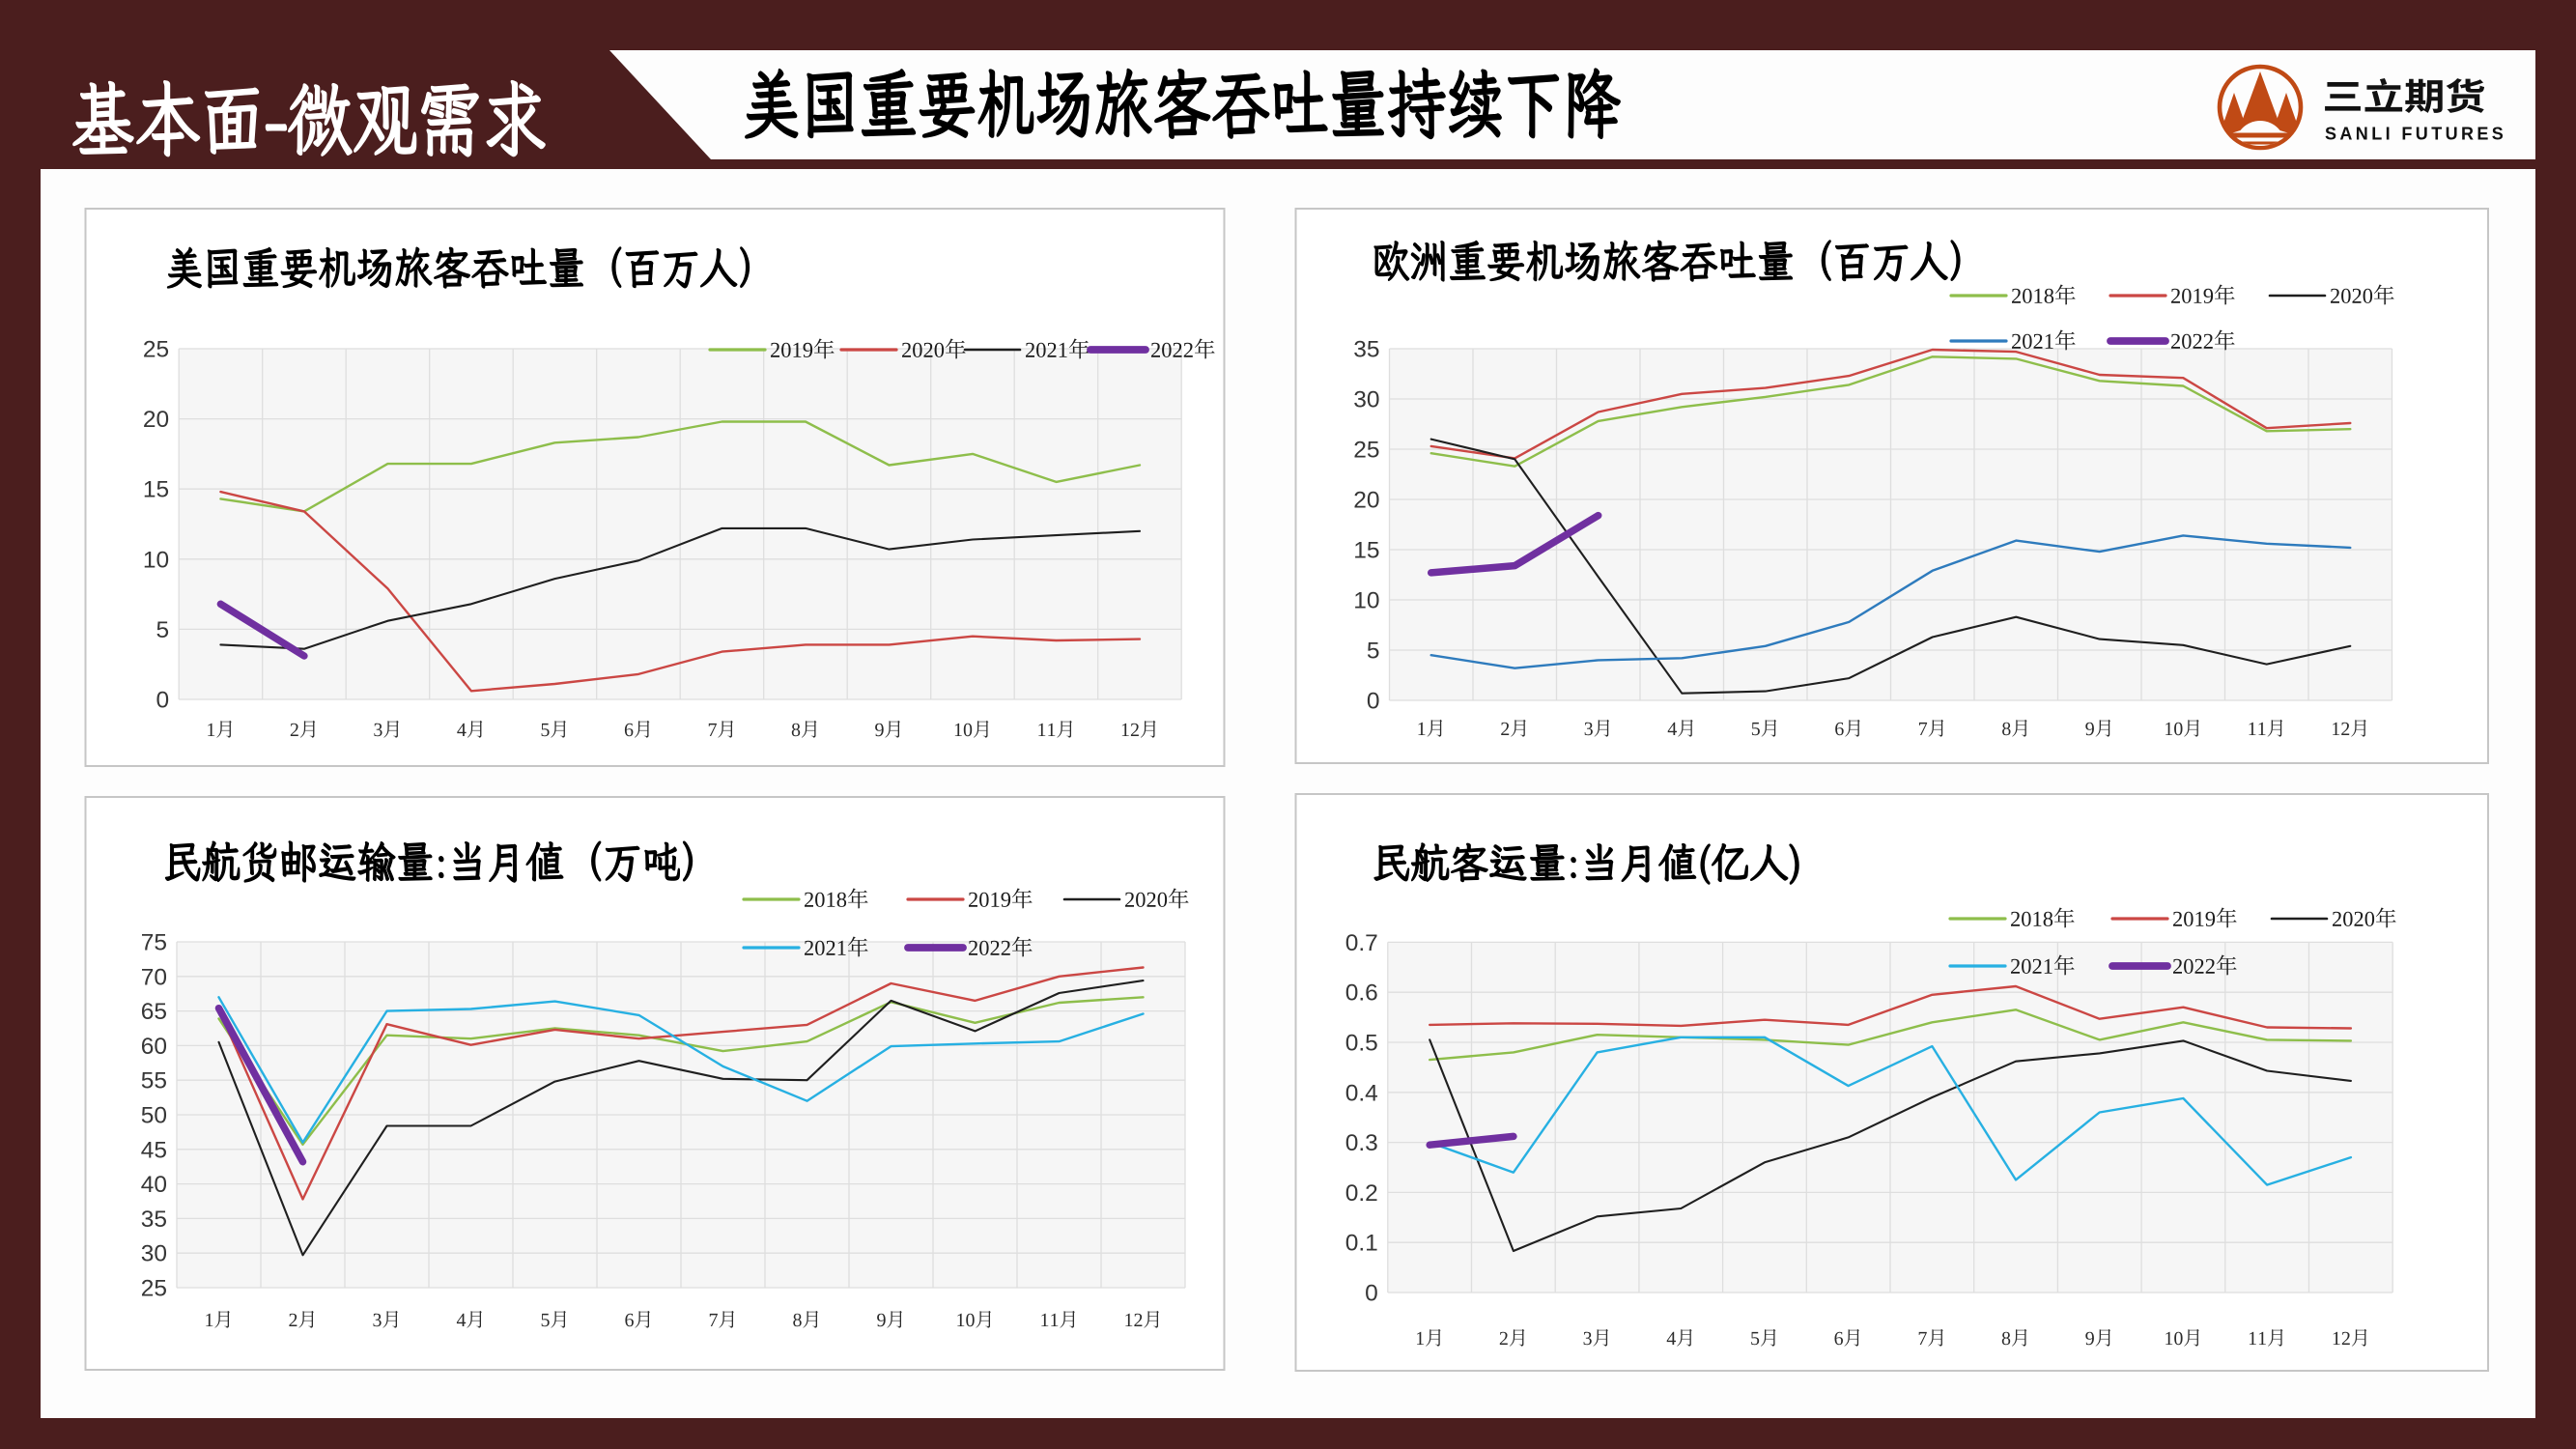  What do you see at coordinates (154, 943) in the screenshot?
I see `svg-text: 75` at bounding box center [154, 943].